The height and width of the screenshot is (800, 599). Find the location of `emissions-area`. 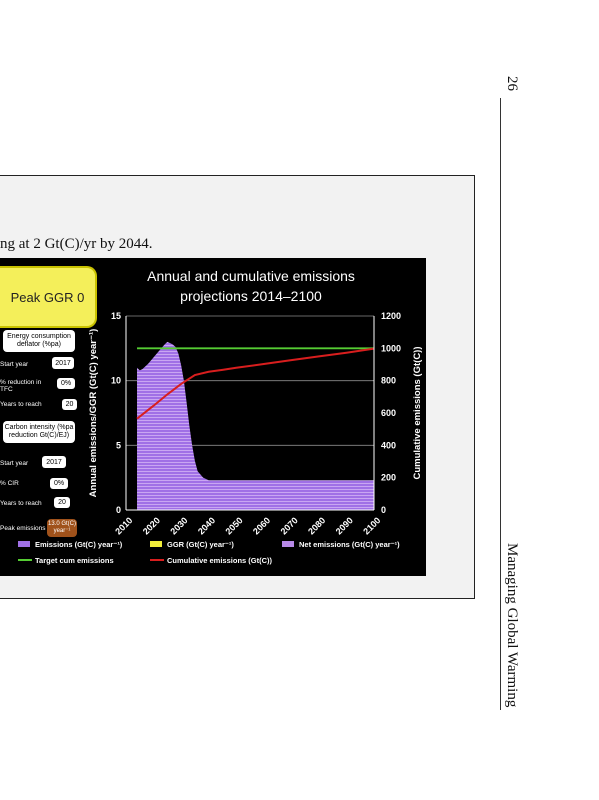

emissions-area is located at coordinates (255, 425).